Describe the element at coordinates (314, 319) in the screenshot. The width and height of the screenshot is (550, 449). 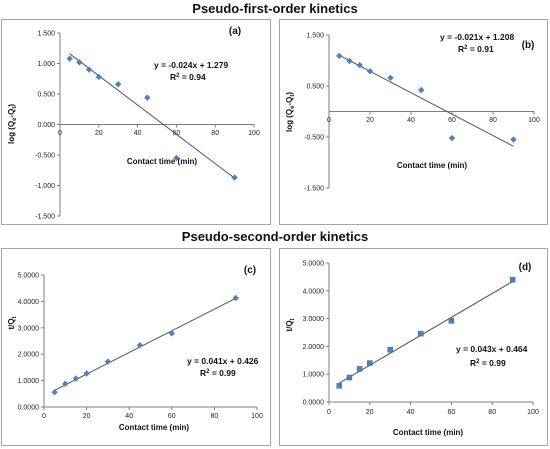
I see `y-tick-label: 3.0000` at that location.